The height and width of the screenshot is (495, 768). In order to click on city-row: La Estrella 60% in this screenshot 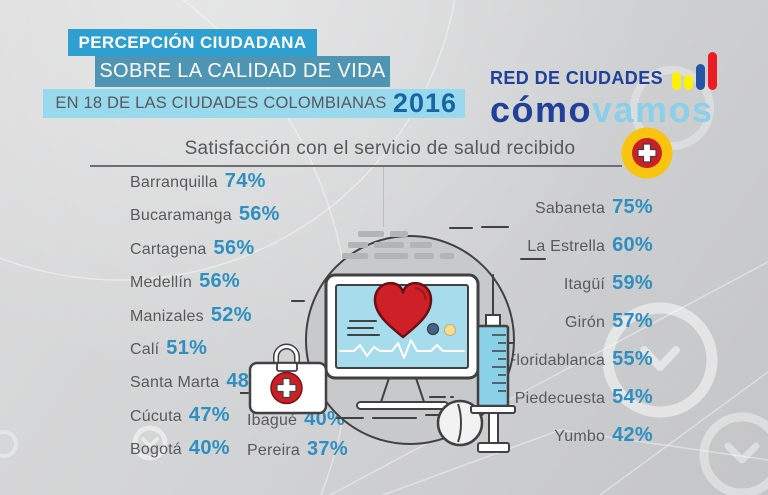, I will do `click(543, 253)`.